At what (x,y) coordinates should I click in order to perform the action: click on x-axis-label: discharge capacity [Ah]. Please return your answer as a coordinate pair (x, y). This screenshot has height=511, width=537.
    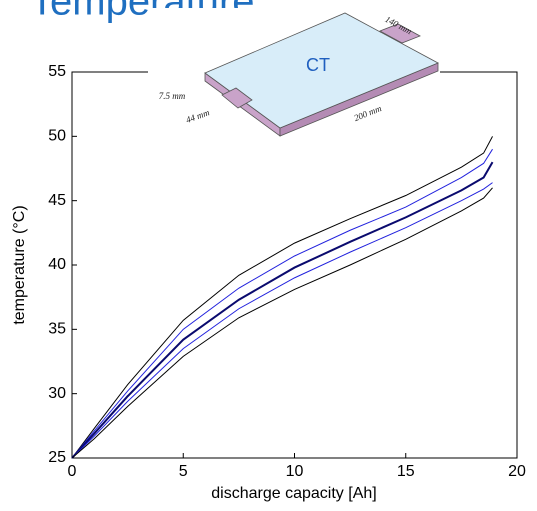
    Looking at the image, I should click on (293, 493).